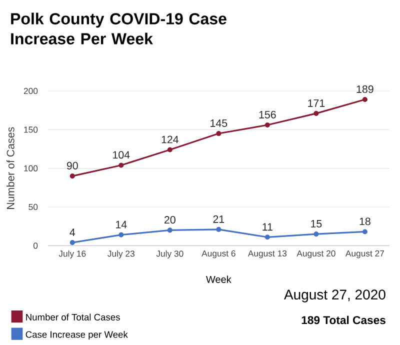  I want to click on y-tick-label: 0, so click(35, 245).